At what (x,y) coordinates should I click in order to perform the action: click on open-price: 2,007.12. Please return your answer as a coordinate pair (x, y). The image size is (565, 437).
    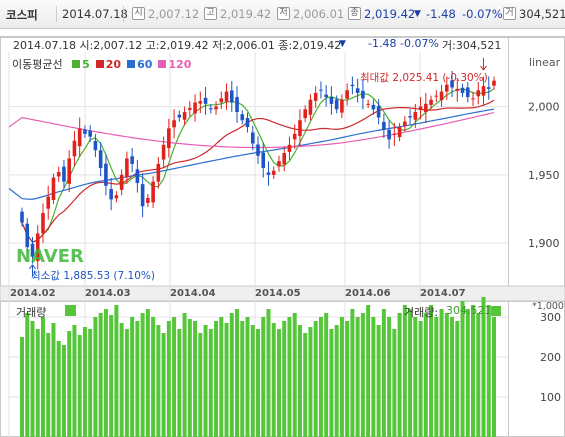
    Looking at the image, I should click on (174, 14).